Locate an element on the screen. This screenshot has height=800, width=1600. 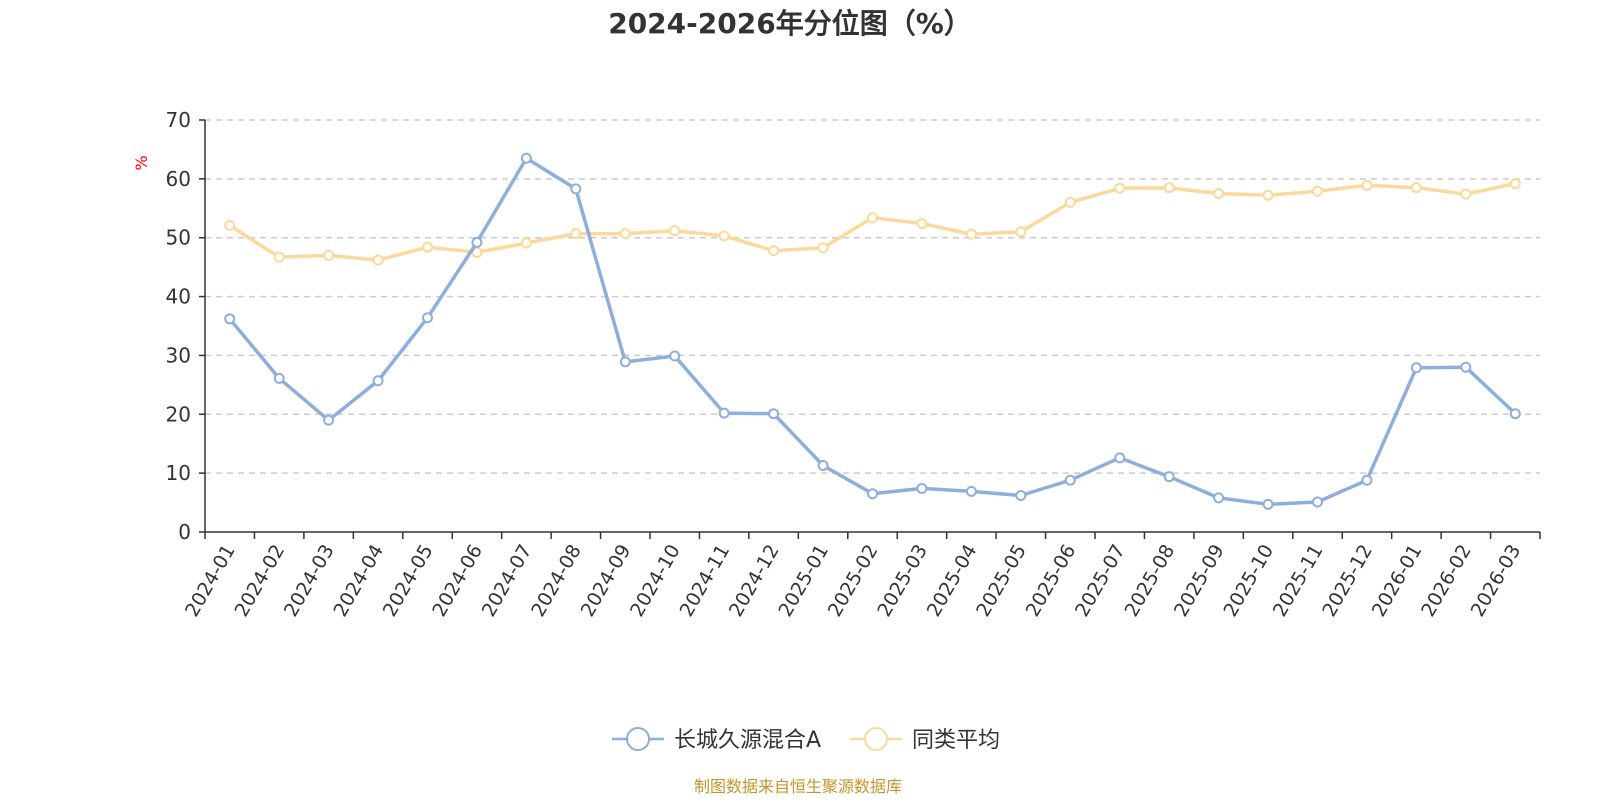
y-tick-label: 50 is located at coordinates (178, 238).